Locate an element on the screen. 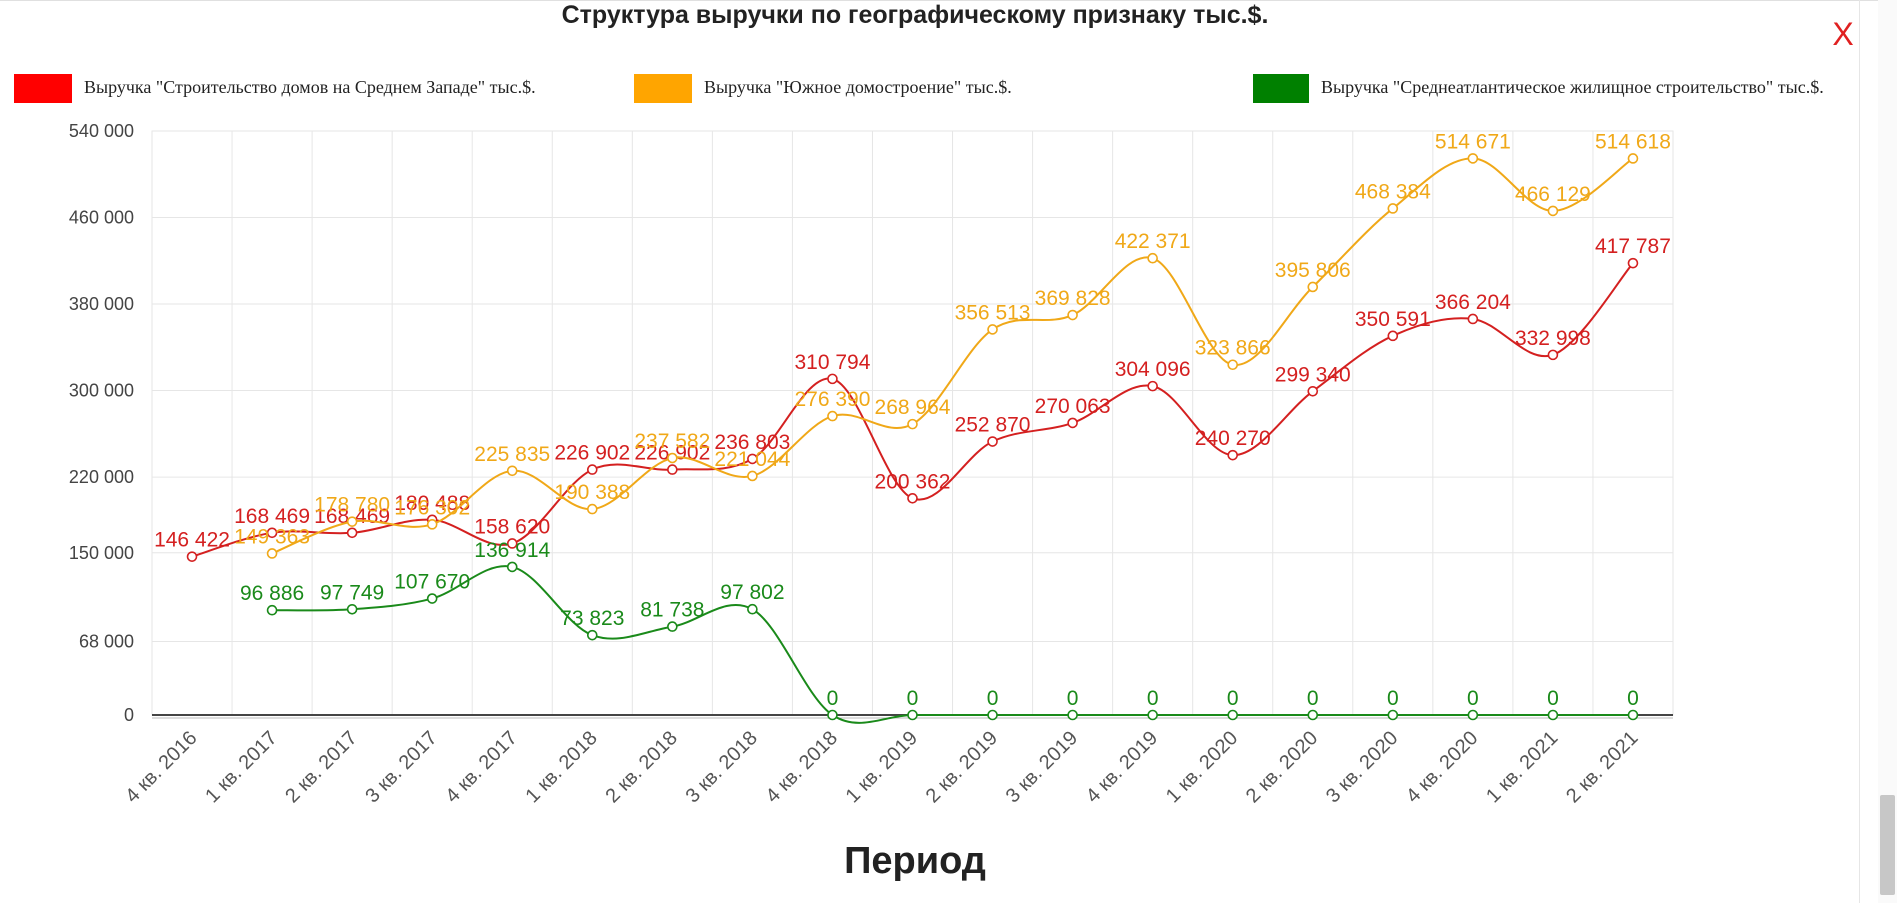 The height and width of the screenshot is (903, 1897). x-tick-label: 1 кв. 2021 is located at coordinates (1522, 767).